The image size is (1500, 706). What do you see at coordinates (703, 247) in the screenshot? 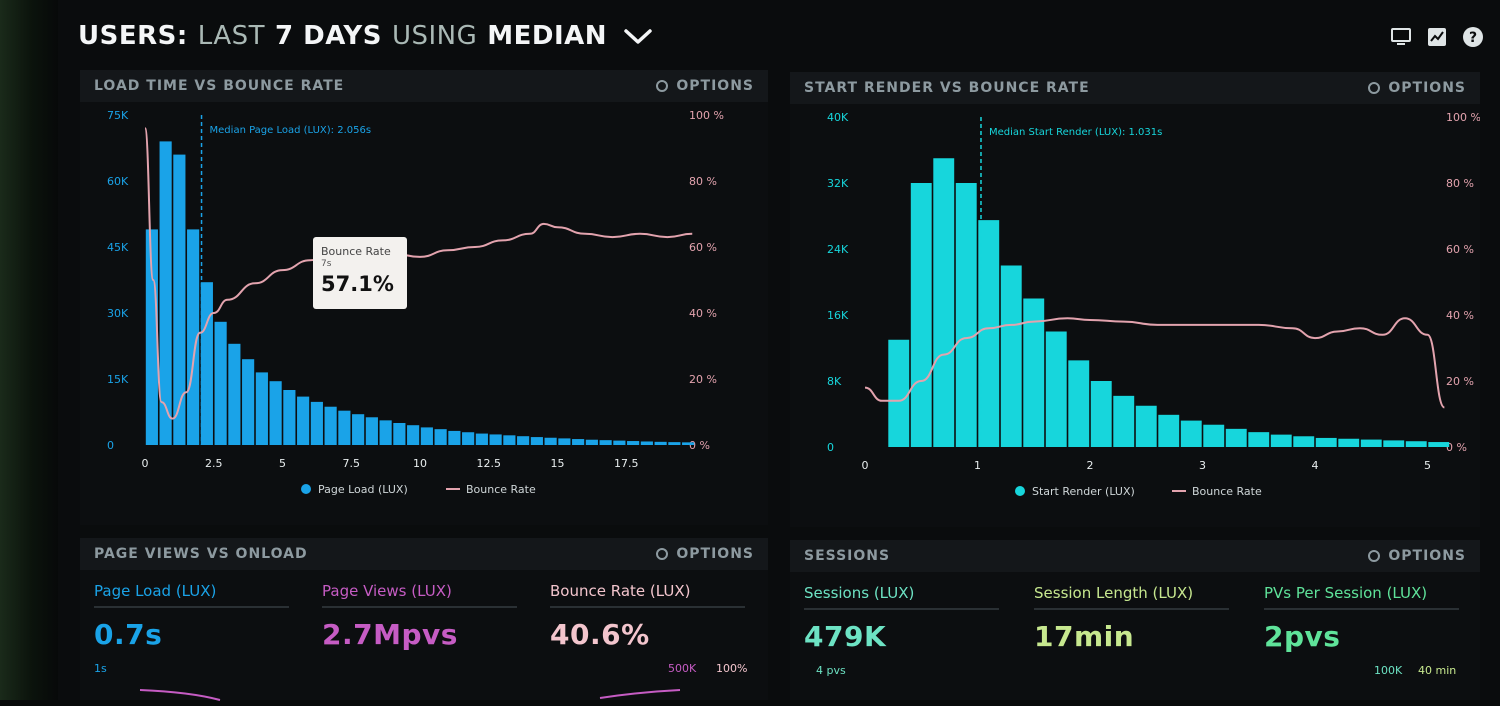
I see `y2-tick-label: 60 %` at bounding box center [703, 247].